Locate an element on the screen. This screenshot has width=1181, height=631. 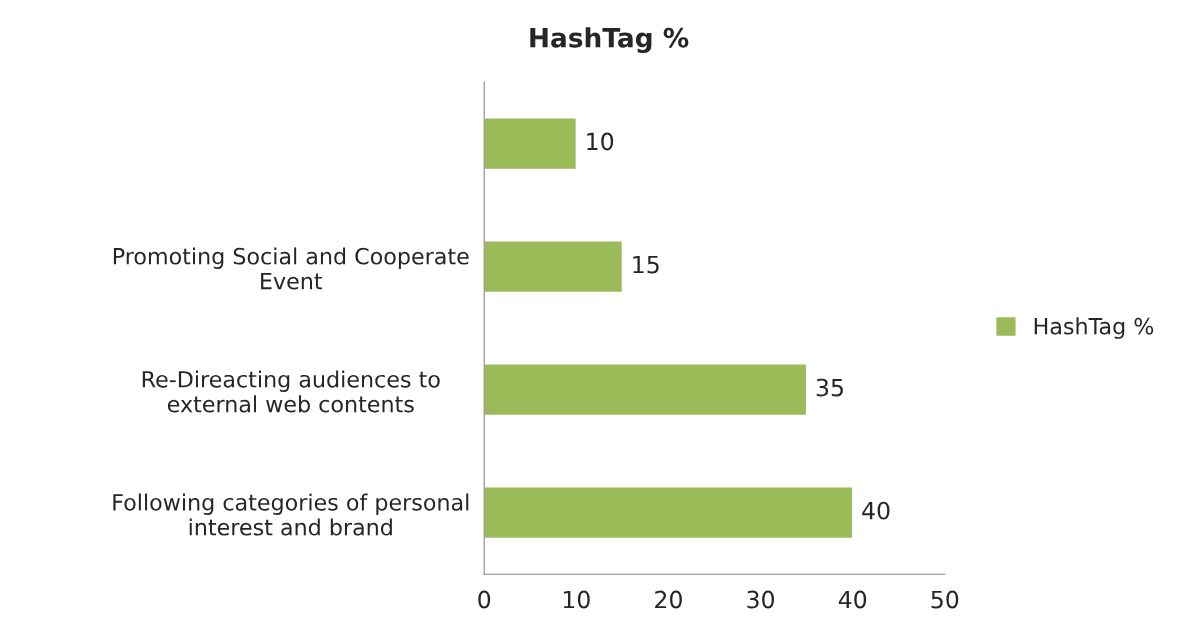
data-label: 35 is located at coordinates (829, 387).